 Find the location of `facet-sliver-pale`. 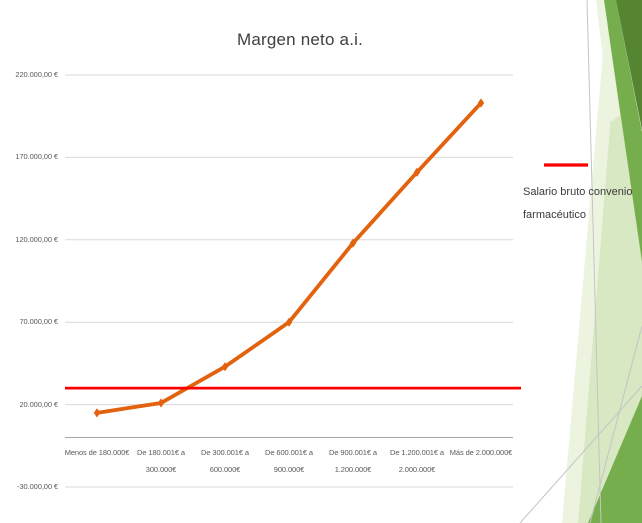

facet-sliver-pale is located at coordinates (587, 276).